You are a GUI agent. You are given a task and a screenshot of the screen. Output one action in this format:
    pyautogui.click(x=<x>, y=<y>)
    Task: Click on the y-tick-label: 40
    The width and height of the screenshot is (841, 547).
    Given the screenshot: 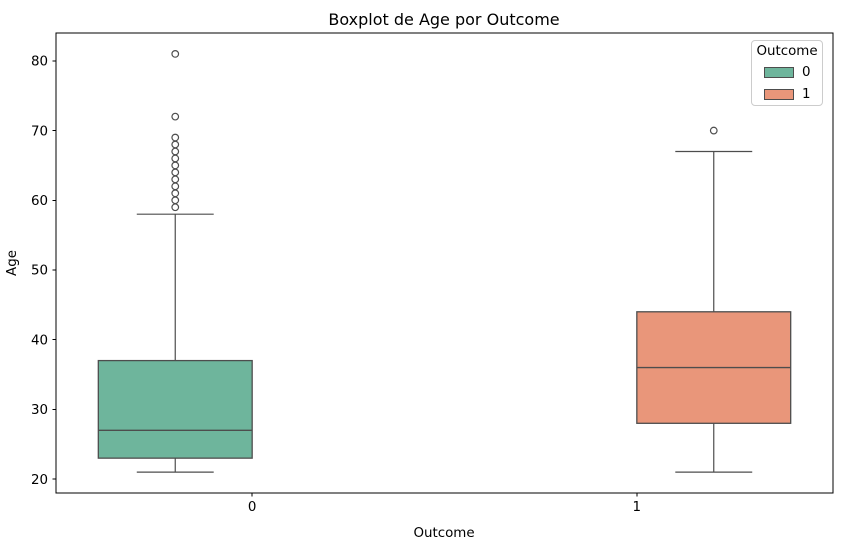 What is the action you would take?
    pyautogui.click(x=39, y=340)
    